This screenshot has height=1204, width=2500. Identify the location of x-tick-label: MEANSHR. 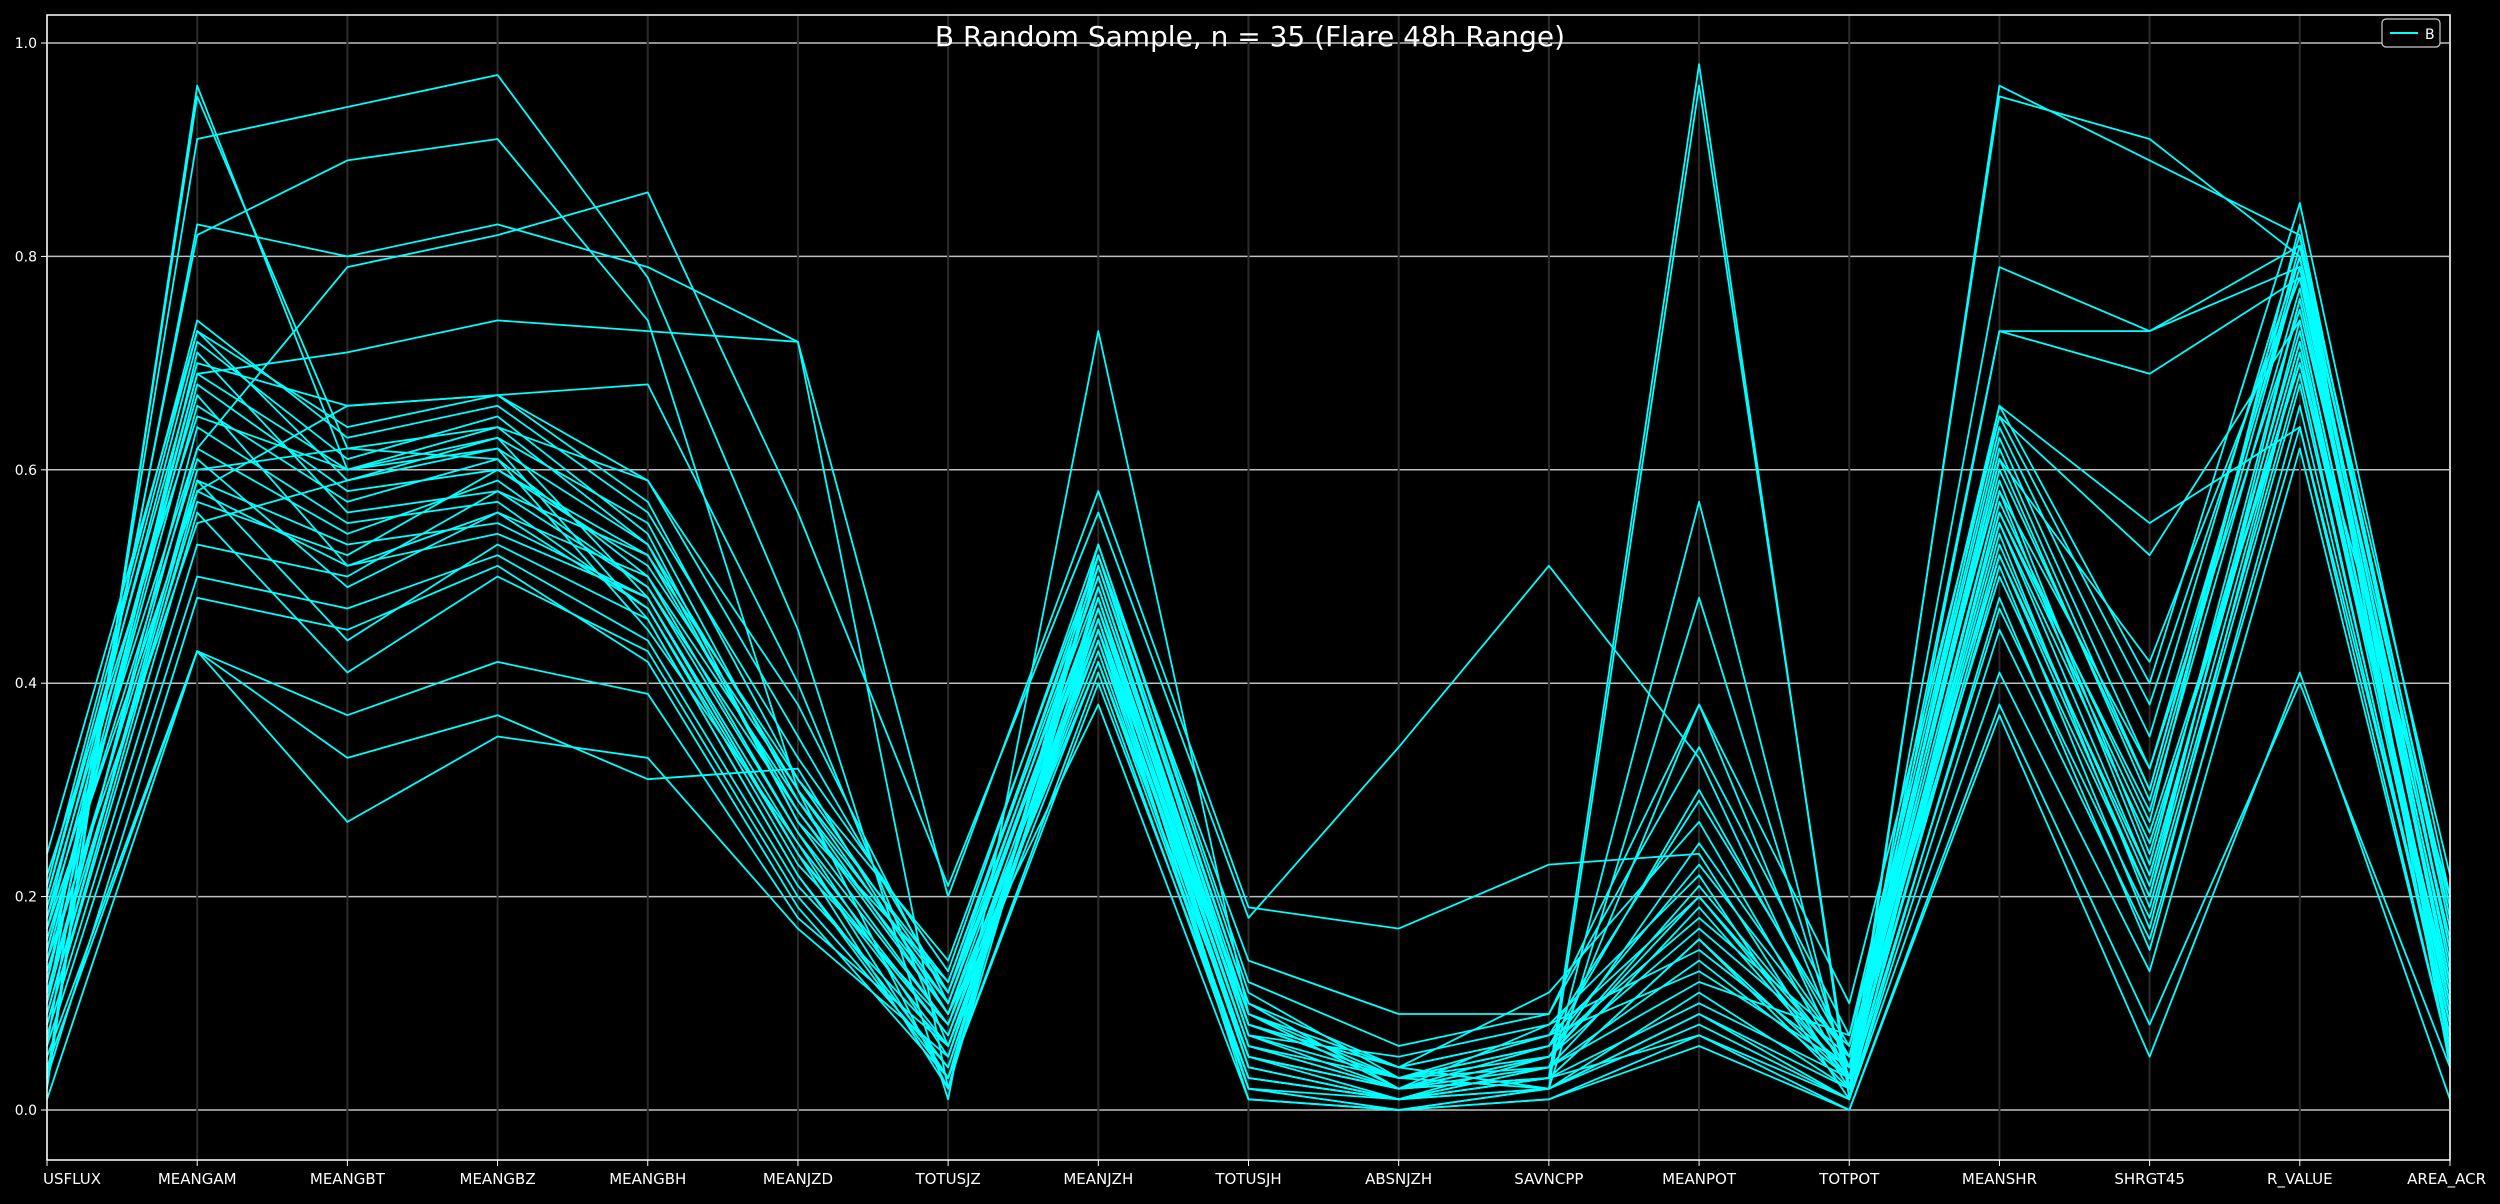
(1999, 1179).